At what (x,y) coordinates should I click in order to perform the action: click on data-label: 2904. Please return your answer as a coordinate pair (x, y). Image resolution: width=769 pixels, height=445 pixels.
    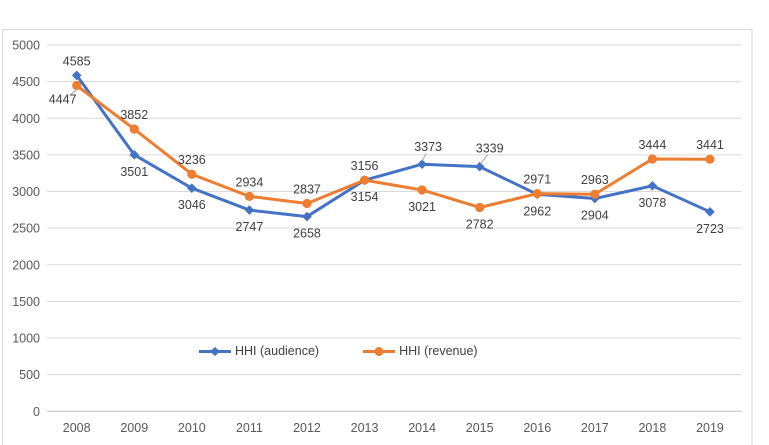
    Looking at the image, I should click on (595, 216).